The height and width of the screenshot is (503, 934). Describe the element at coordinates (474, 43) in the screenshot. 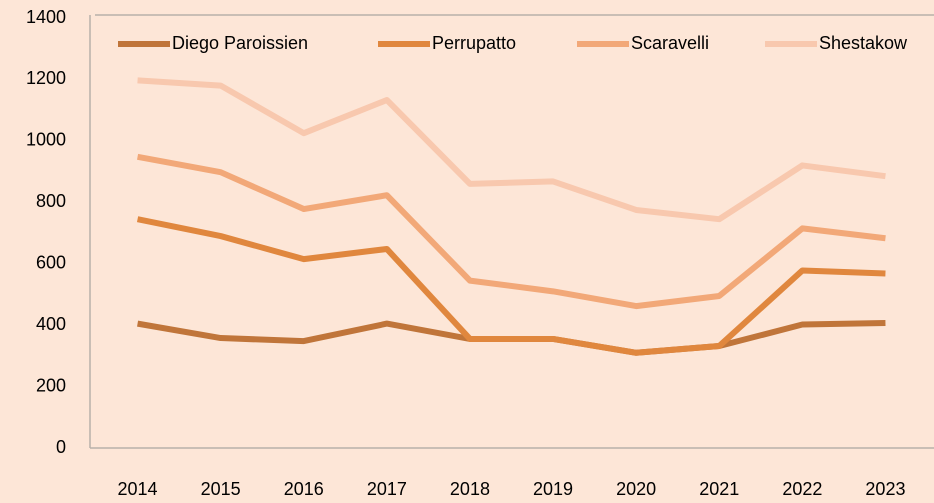

I see `legend-label: Perrupatto` at that location.